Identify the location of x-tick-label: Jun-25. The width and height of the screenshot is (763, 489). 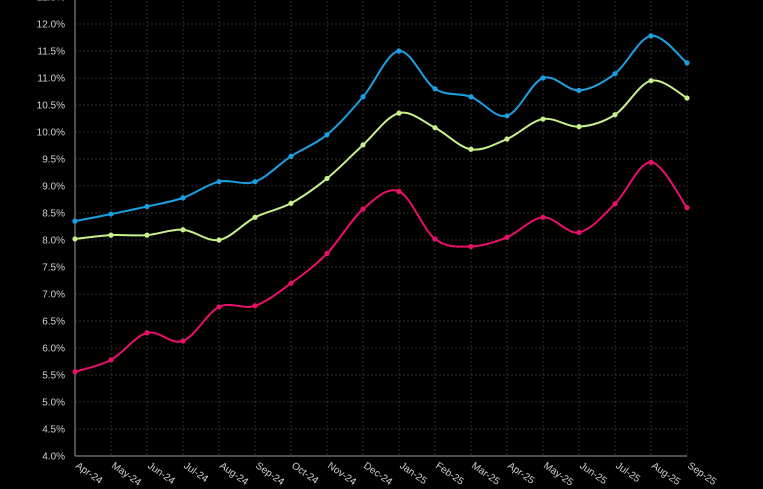
(593, 473).